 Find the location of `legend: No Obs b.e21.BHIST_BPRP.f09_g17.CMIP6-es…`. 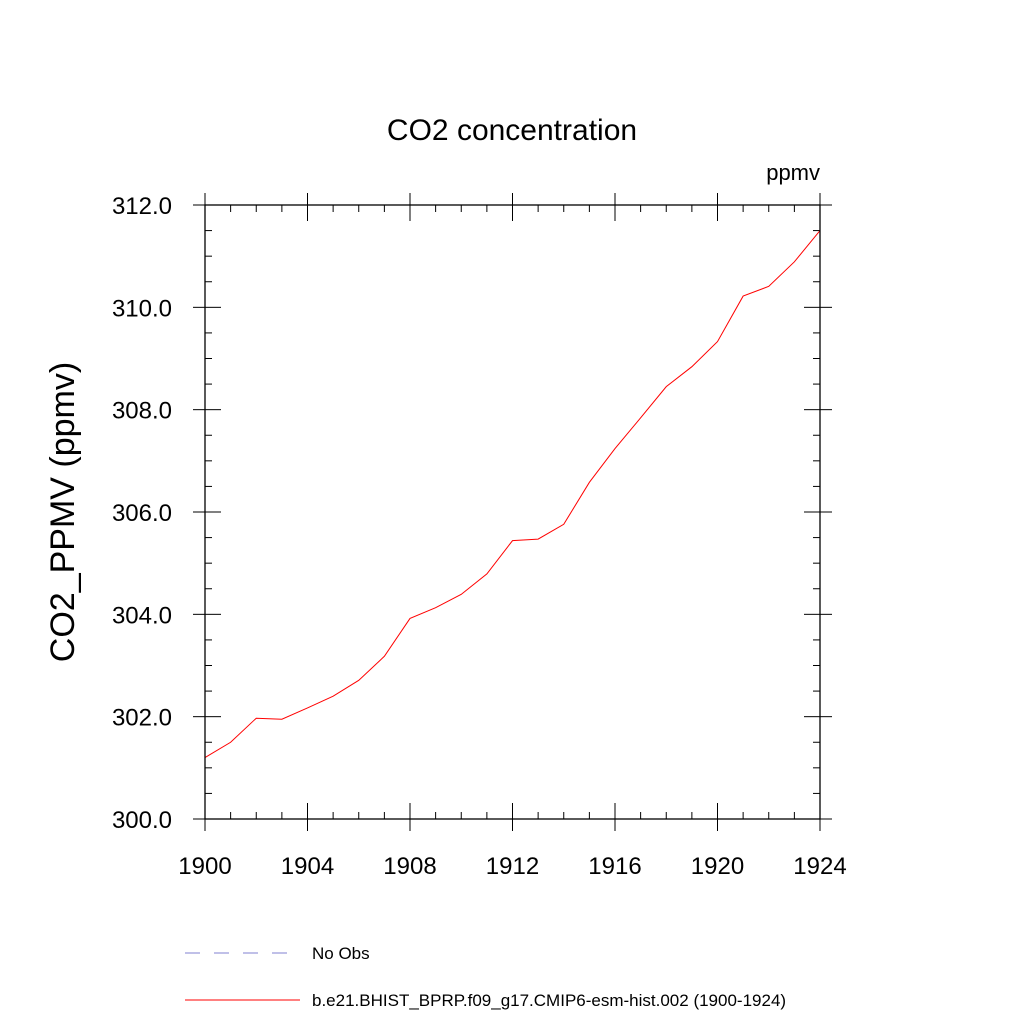

legend: No Obs b.e21.BHIST_BPRP.f09_g17.CMIP6-es… is located at coordinates (485, 977).